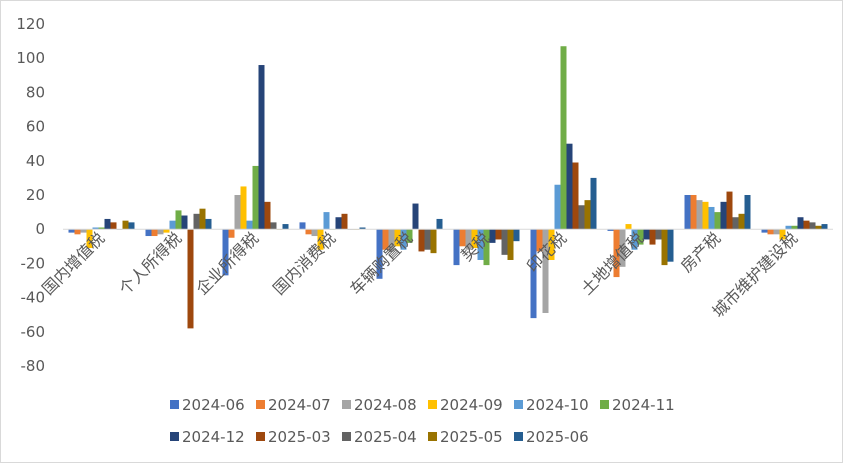  I want to click on y-tick-label: 40, so click(35, 161).